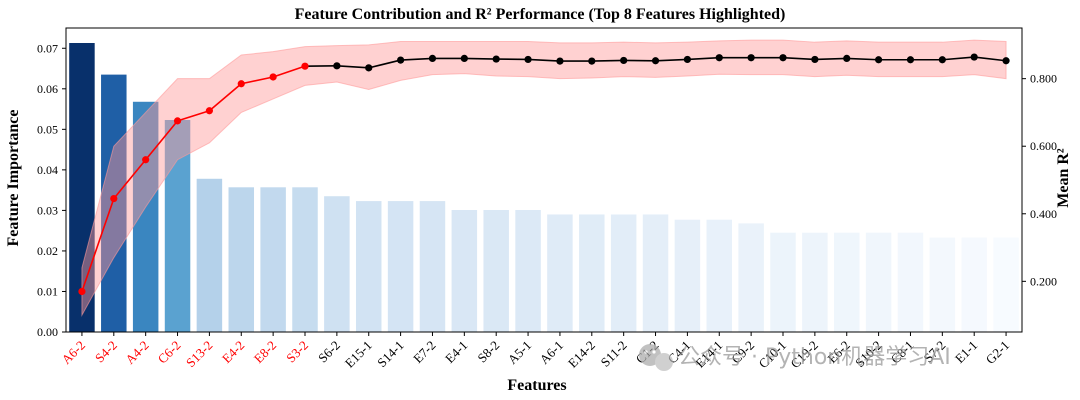  I want to click on watermark-text: 公众号 · Python机器学习AI, so click(814, 357).